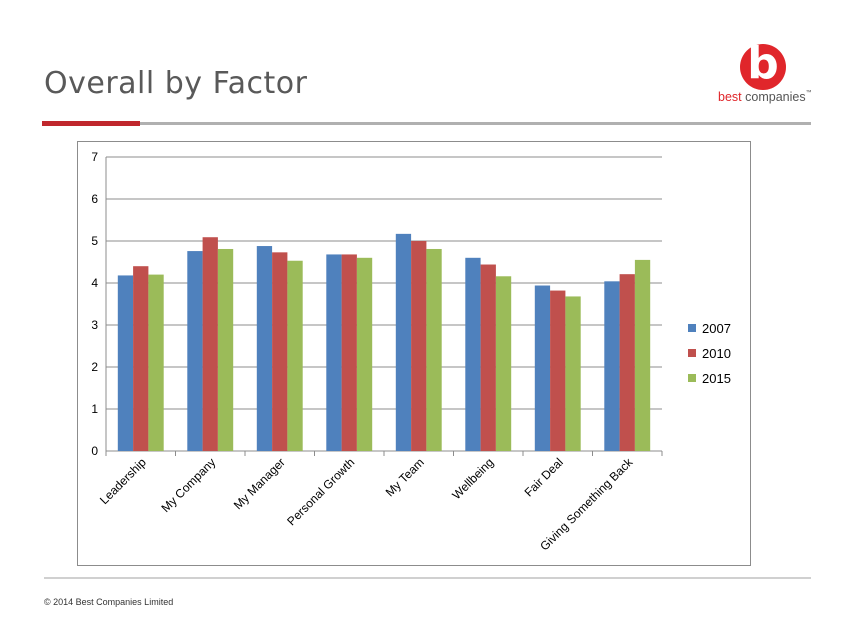 This screenshot has width=850, height=638. I want to click on x-category-label: Fair Deal, so click(544, 477).